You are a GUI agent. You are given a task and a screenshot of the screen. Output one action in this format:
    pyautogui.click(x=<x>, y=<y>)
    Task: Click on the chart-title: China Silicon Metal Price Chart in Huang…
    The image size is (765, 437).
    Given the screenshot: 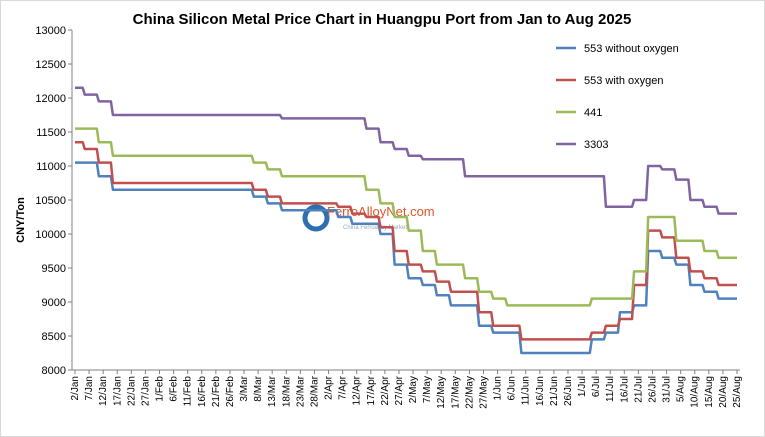 What is the action you would take?
    pyautogui.click(x=382, y=19)
    